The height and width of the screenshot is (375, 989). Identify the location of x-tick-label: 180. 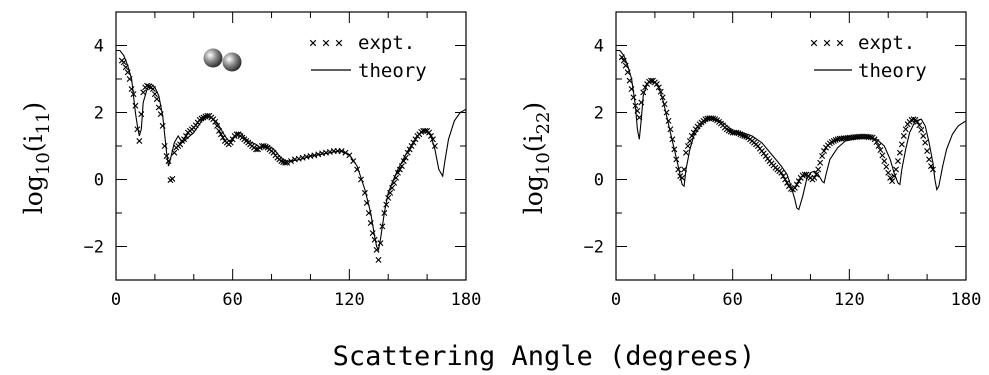
(966, 300).